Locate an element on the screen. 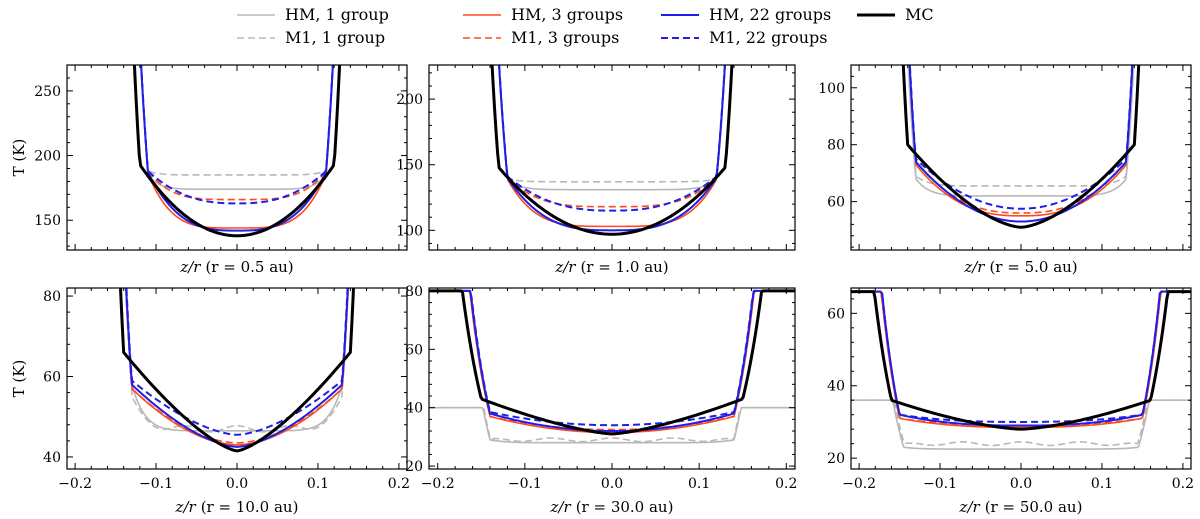  x-axis-label: z/r (r = 1.0 au) is located at coordinates (611, 267).